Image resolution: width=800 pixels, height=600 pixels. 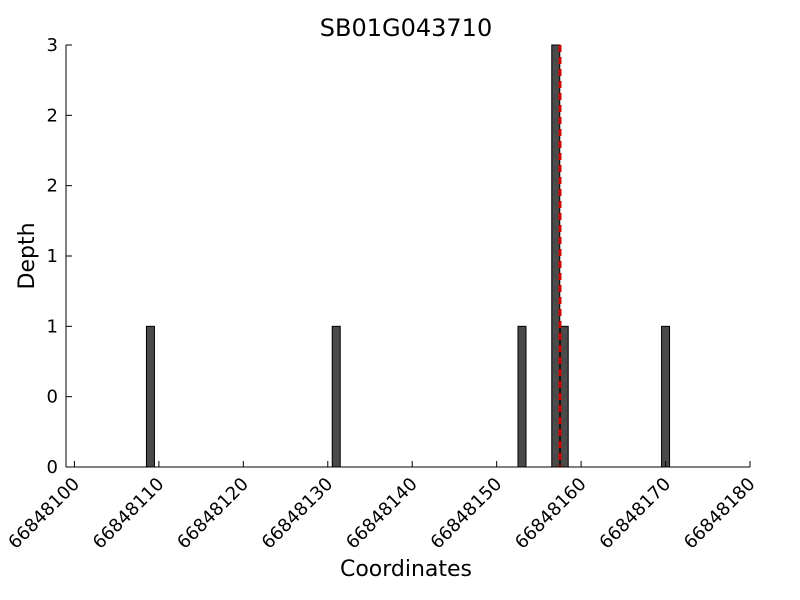 What do you see at coordinates (52, 45) in the screenshot?
I see `y-tick-label: 3` at bounding box center [52, 45].